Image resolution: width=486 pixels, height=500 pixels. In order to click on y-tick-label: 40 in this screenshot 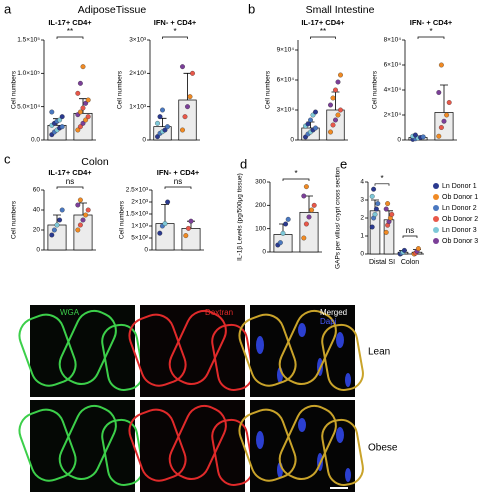, I will do `click(37, 210)`.